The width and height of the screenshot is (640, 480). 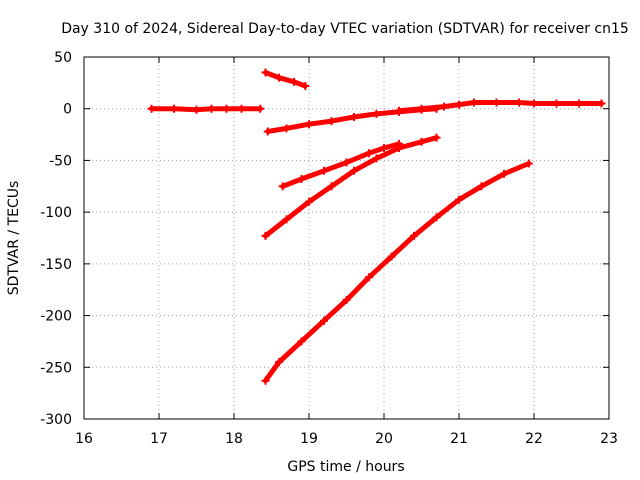 I want to click on series-6-trace, so click(x=351, y=187).